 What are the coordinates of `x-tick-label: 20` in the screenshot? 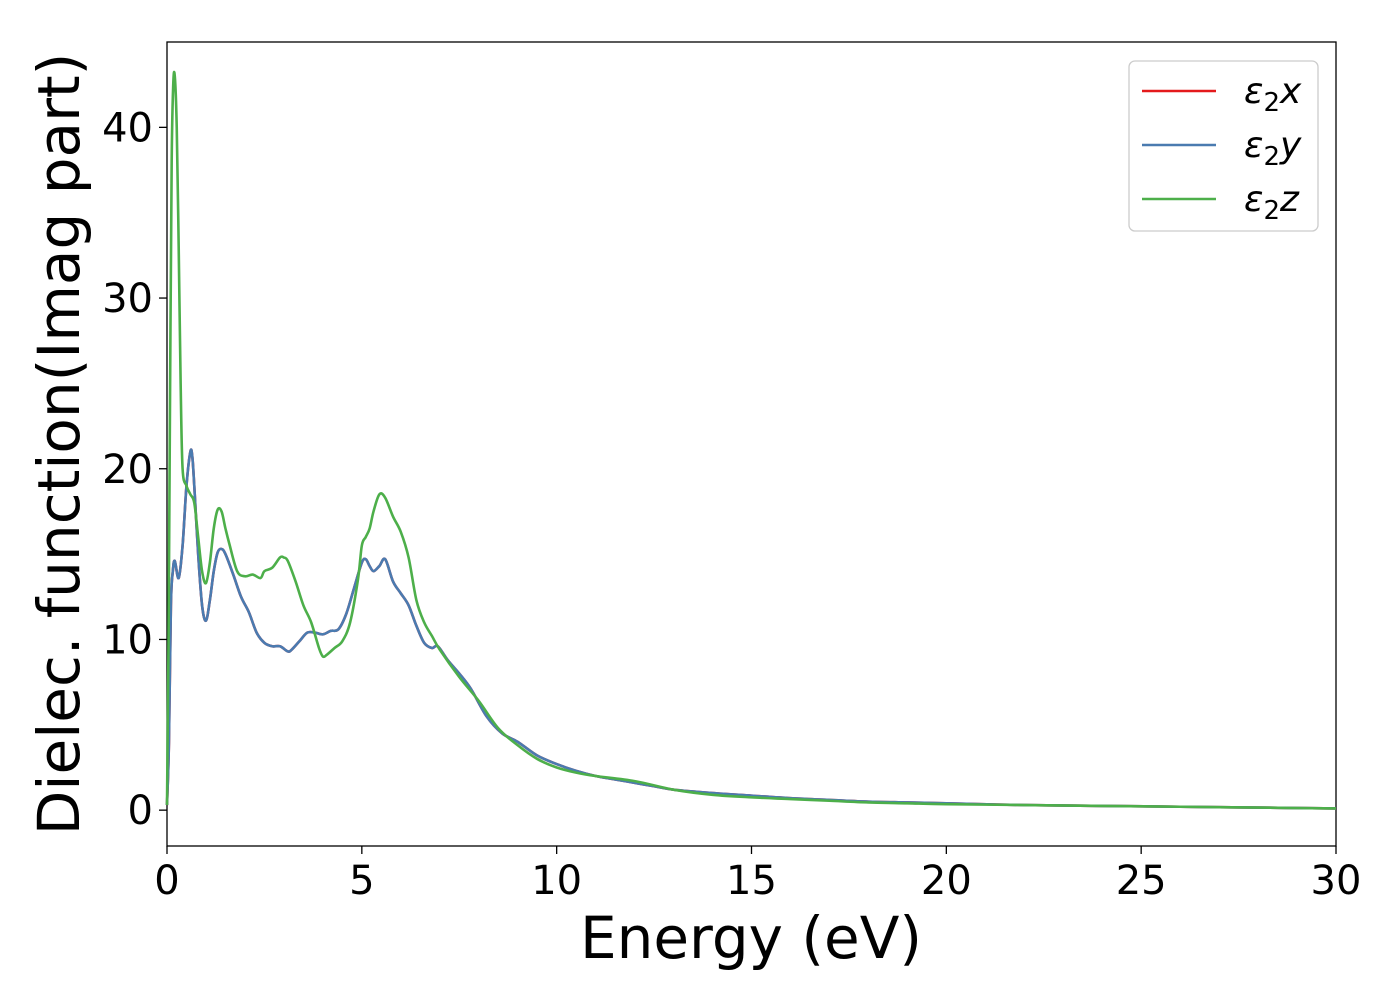 It's located at (946, 881).